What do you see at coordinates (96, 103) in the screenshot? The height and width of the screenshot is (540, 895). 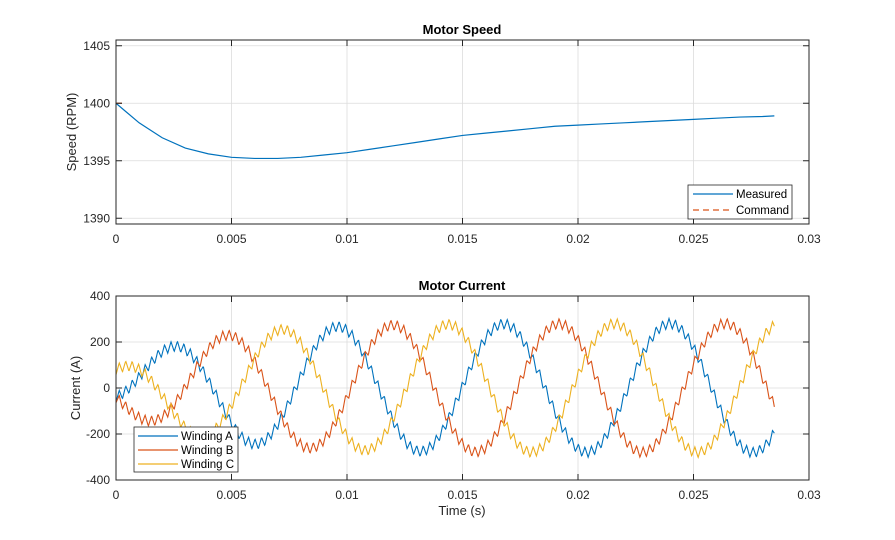 I see `speed-ytick-label: 1400` at bounding box center [96, 103].